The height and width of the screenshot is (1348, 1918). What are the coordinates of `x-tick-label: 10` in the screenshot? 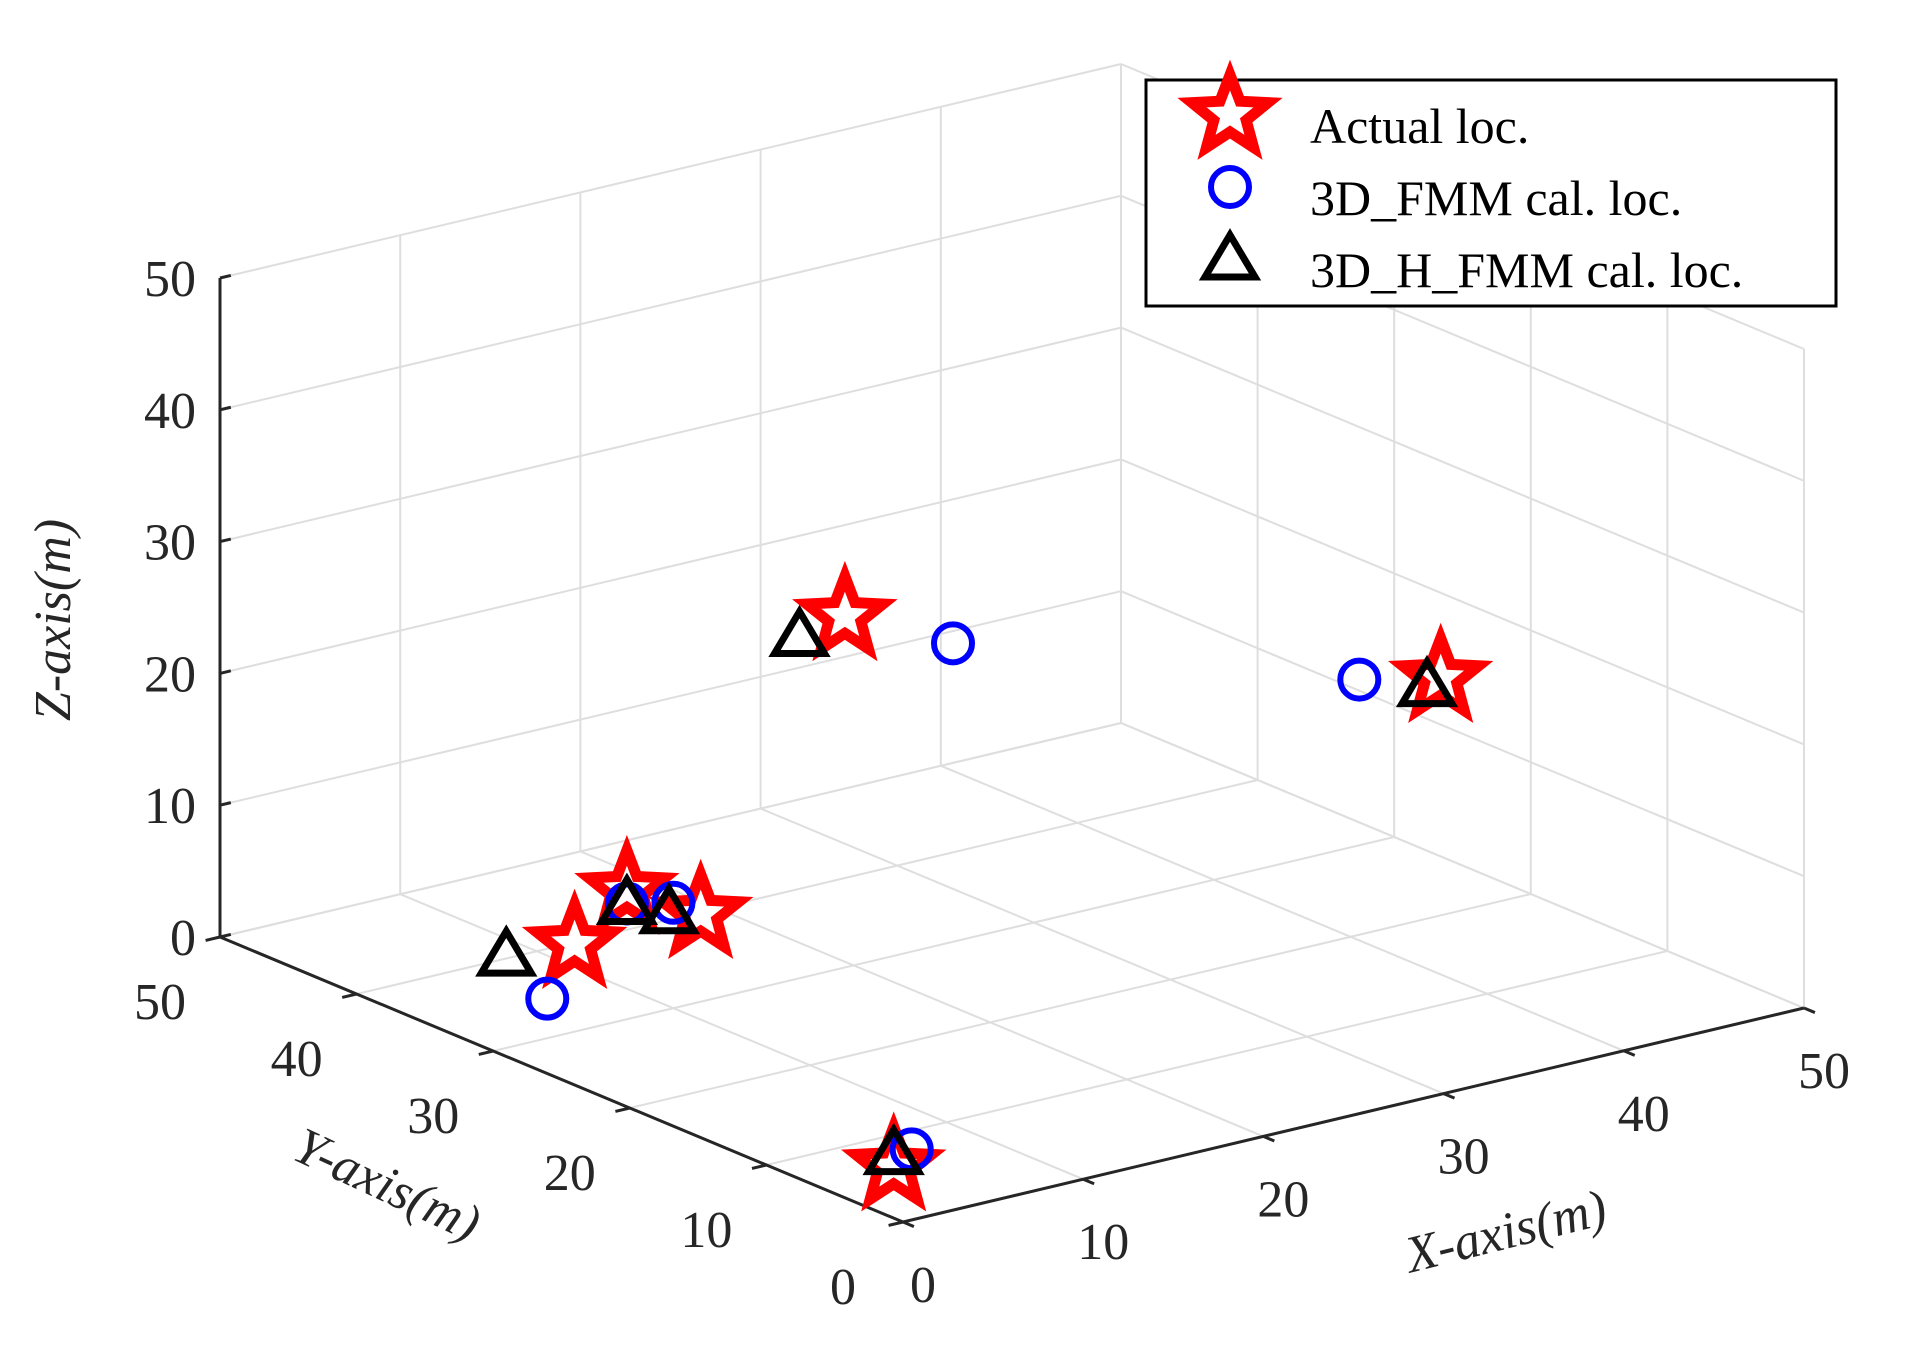 It's located at (1103, 1242).